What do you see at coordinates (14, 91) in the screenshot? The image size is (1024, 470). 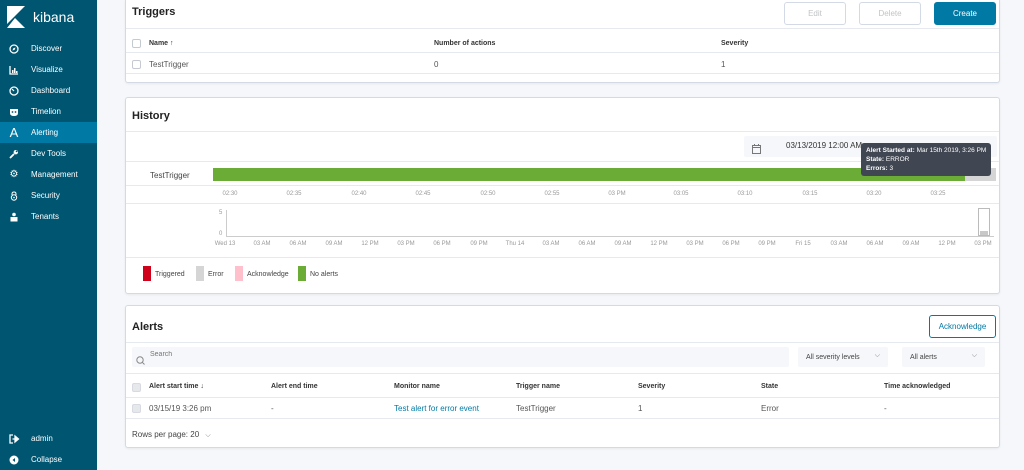 I see `gauge-icon` at bounding box center [14, 91].